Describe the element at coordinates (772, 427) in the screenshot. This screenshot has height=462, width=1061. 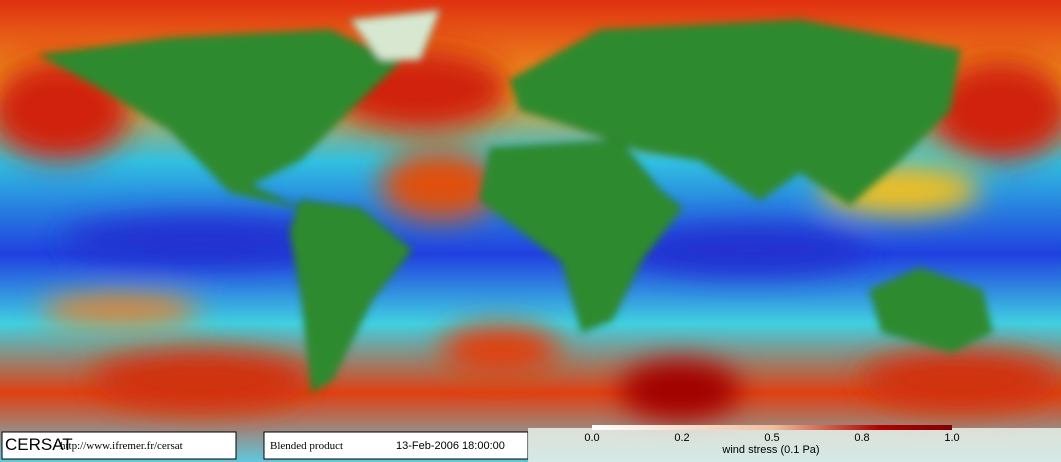
I see `colorbar` at that location.